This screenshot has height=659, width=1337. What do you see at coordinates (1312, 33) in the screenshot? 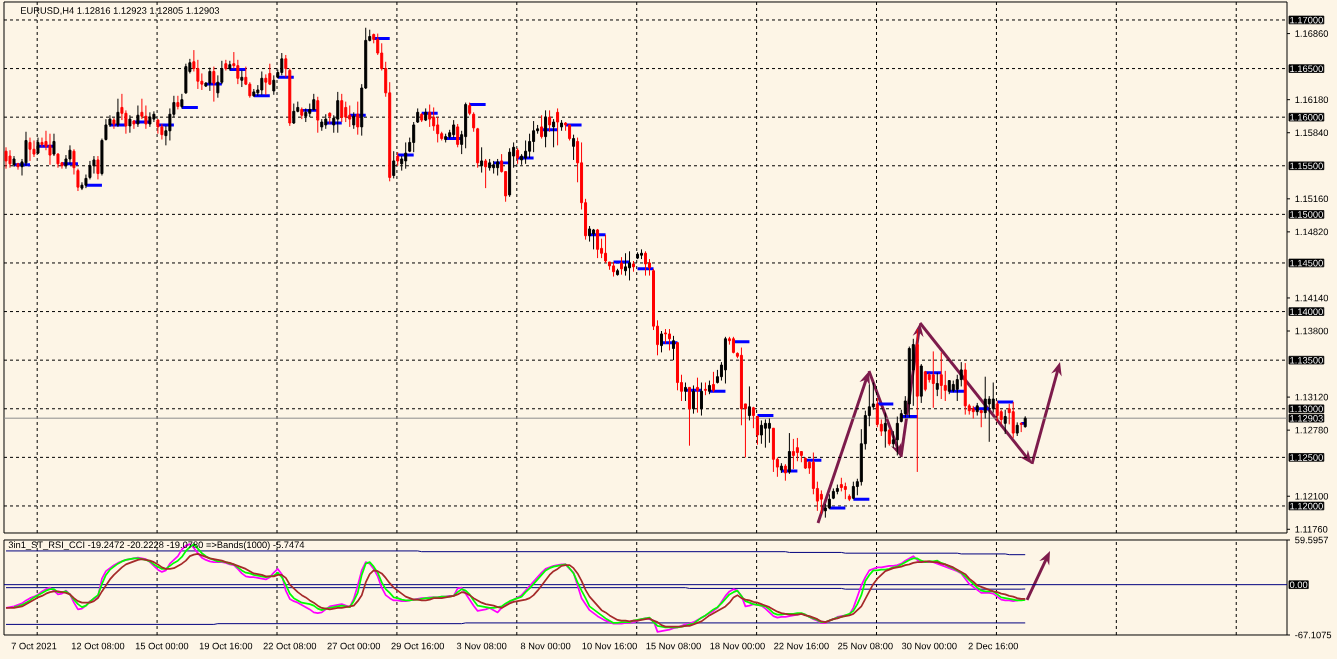
I see `y-tick-label: 1.16860` at bounding box center [1312, 33].